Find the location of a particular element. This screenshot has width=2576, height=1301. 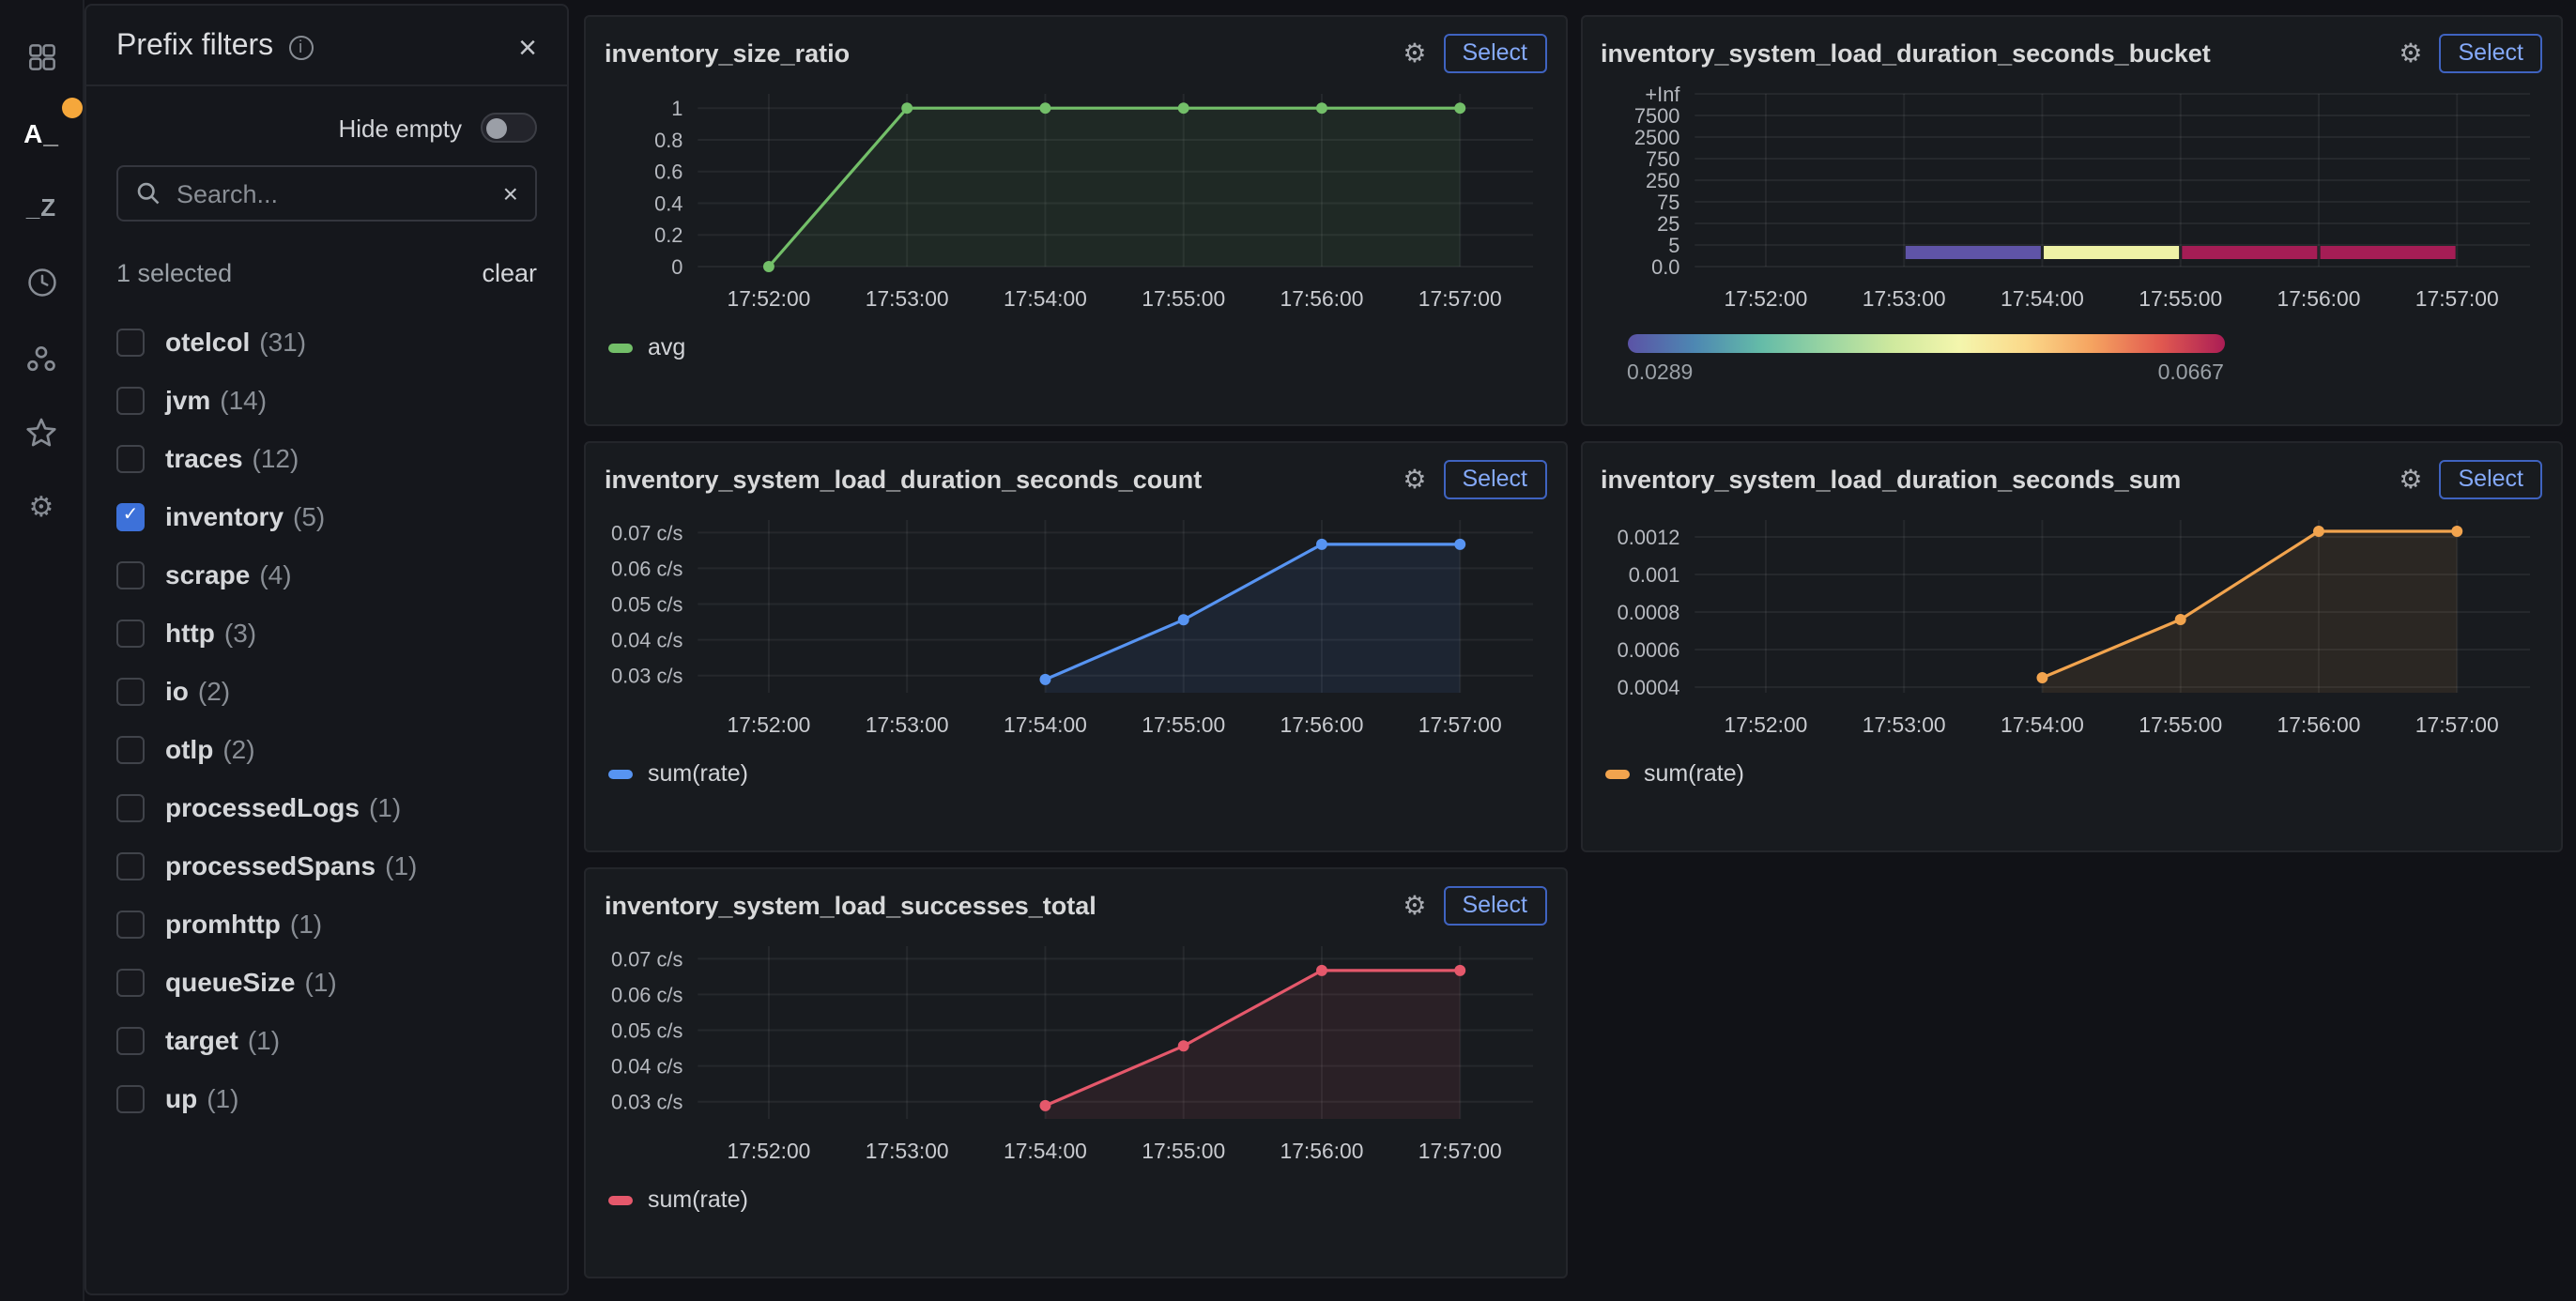

nav-item-suffix-filters: _Z is located at coordinates (42, 208).